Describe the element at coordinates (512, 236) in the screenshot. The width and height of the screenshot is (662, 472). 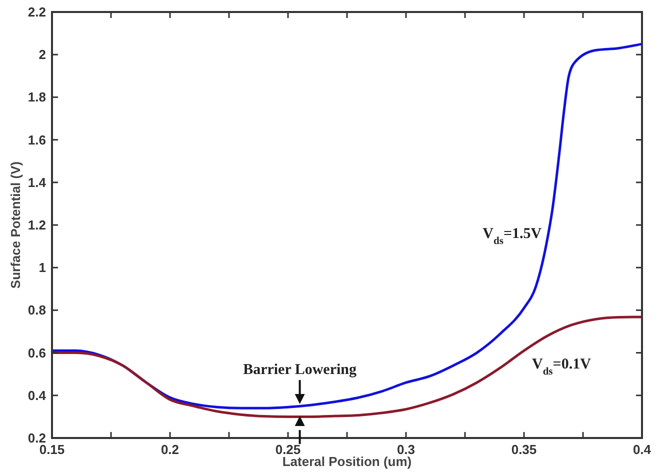
I see `series-label: V$_{ds}$=1.5V` at that location.